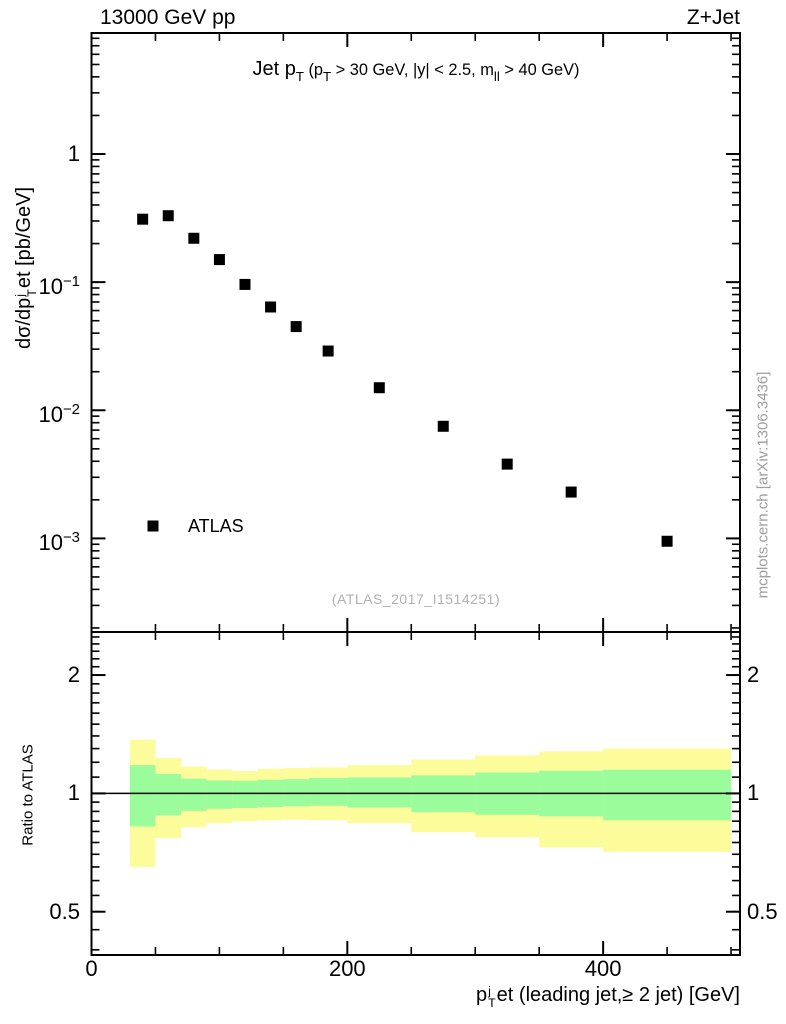 Image resolution: width=786 pixels, height=1024 pixels. What do you see at coordinates (59, 542) in the screenshot?
I see `ytick-label-top: 10⁻³` at bounding box center [59, 542].